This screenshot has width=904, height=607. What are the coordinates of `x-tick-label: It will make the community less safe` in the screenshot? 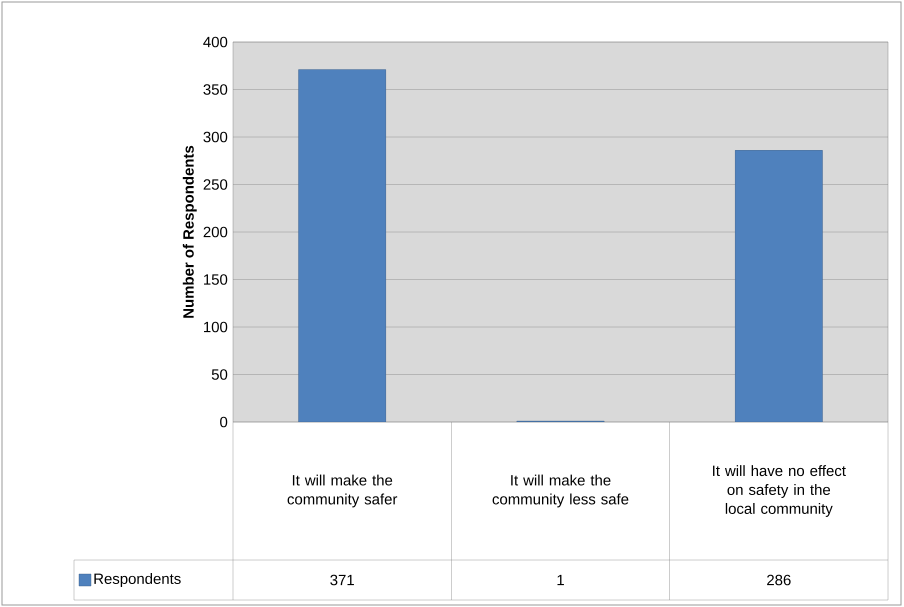 It's located at (560, 491).